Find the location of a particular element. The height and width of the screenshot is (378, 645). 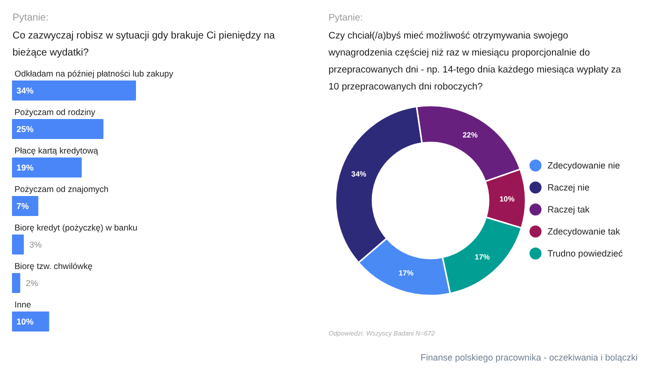

data-label: 7% is located at coordinates (23, 206).